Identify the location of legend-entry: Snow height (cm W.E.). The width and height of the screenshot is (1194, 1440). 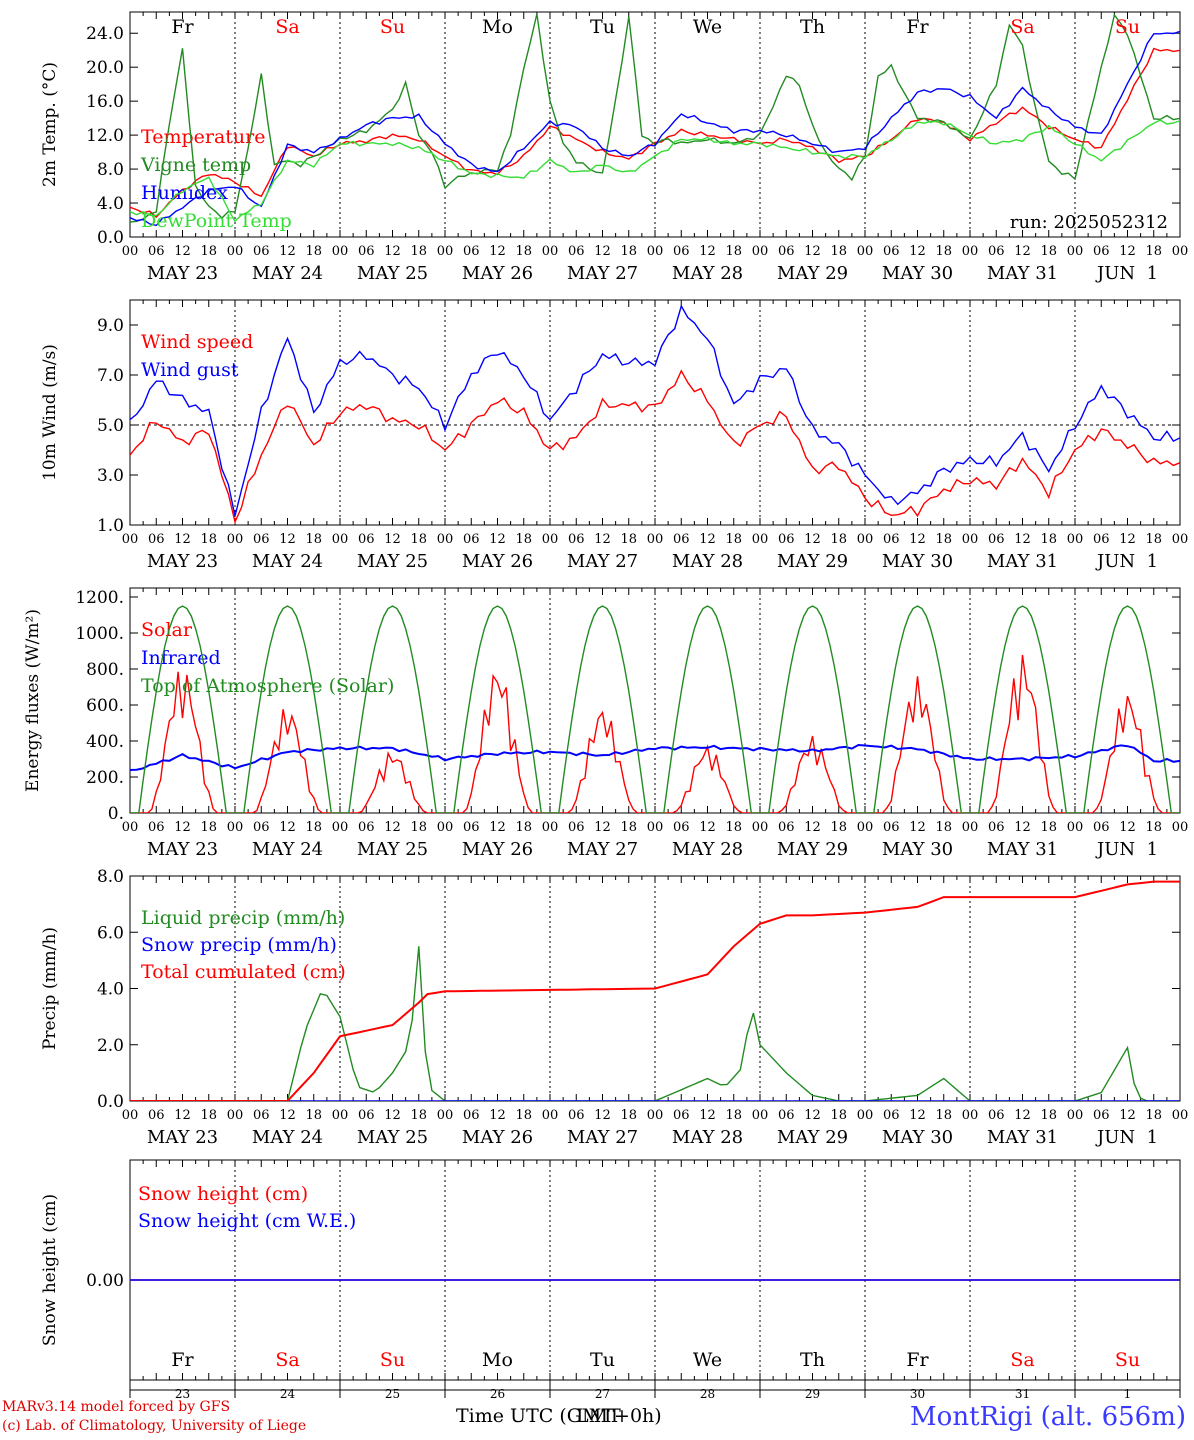
(247, 1221).